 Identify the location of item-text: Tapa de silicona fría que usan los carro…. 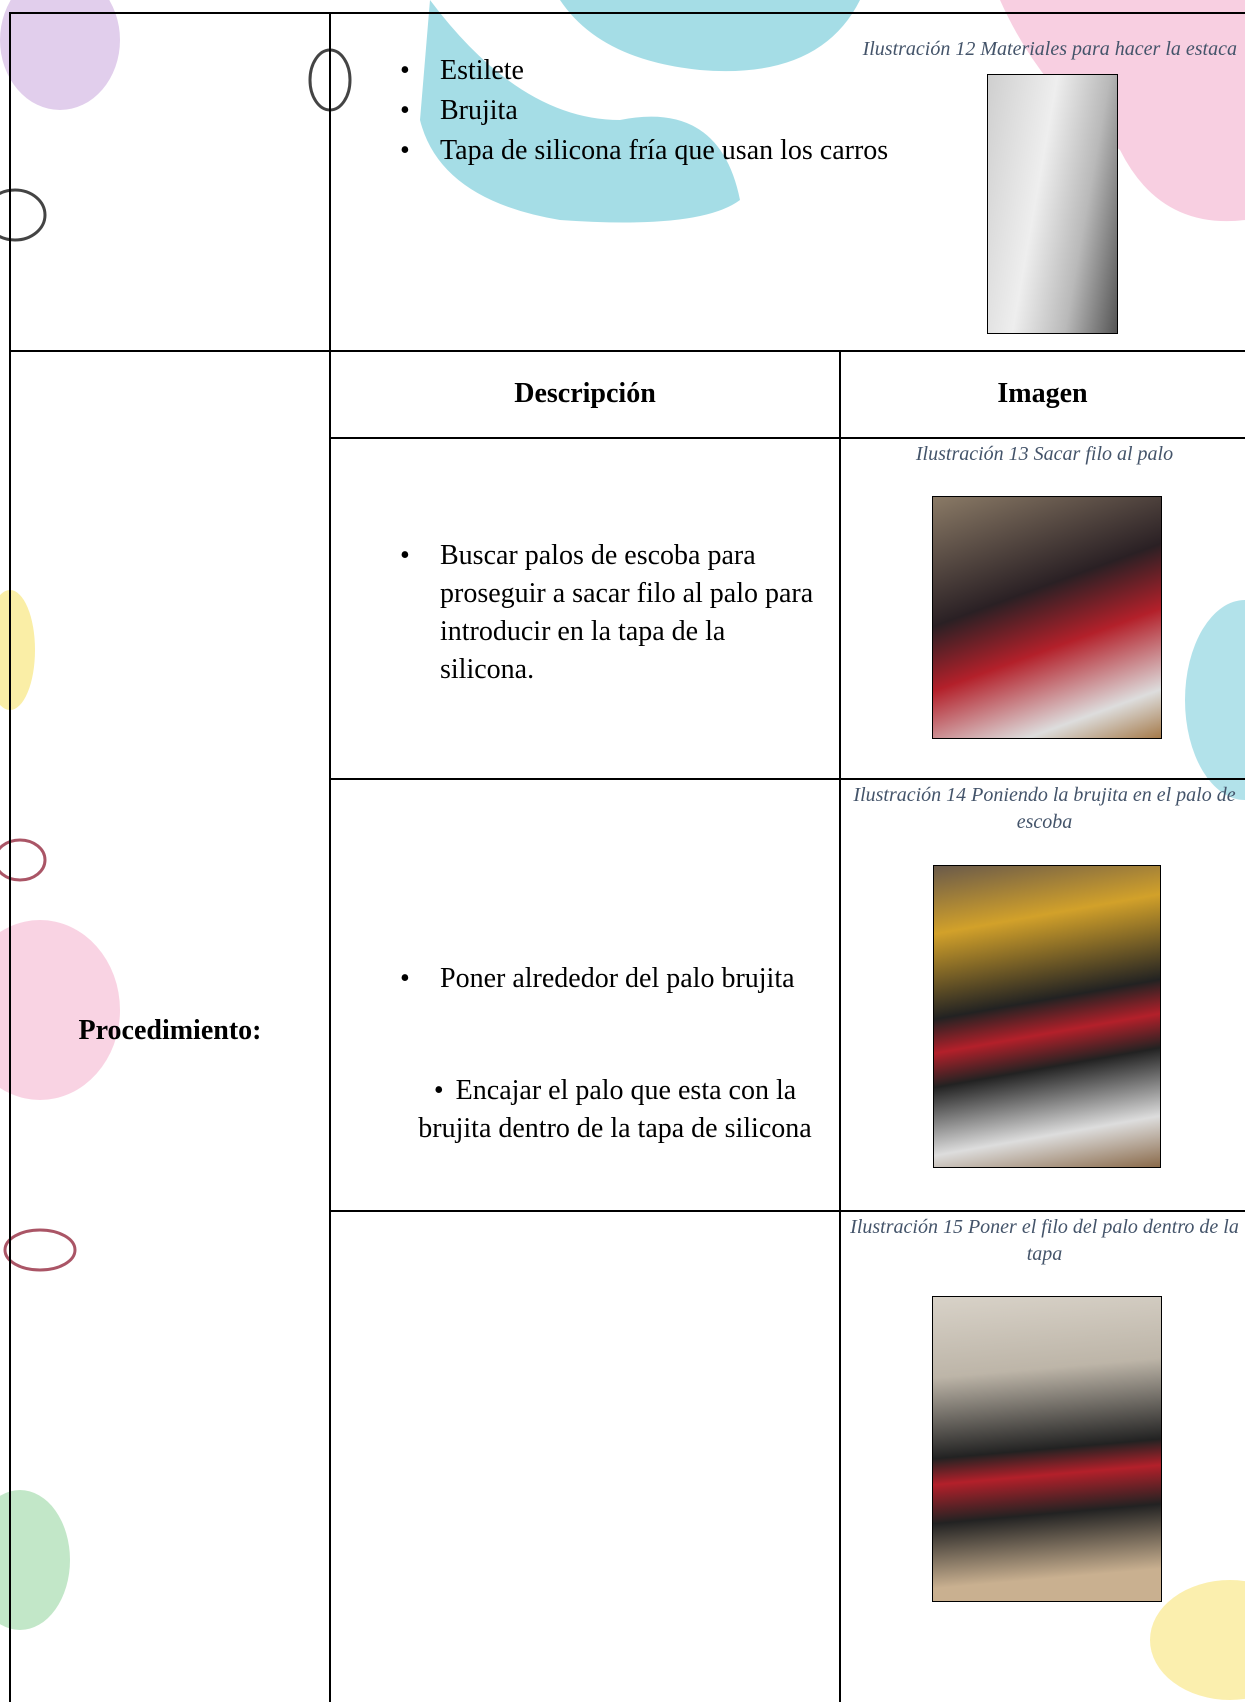
(664, 150).